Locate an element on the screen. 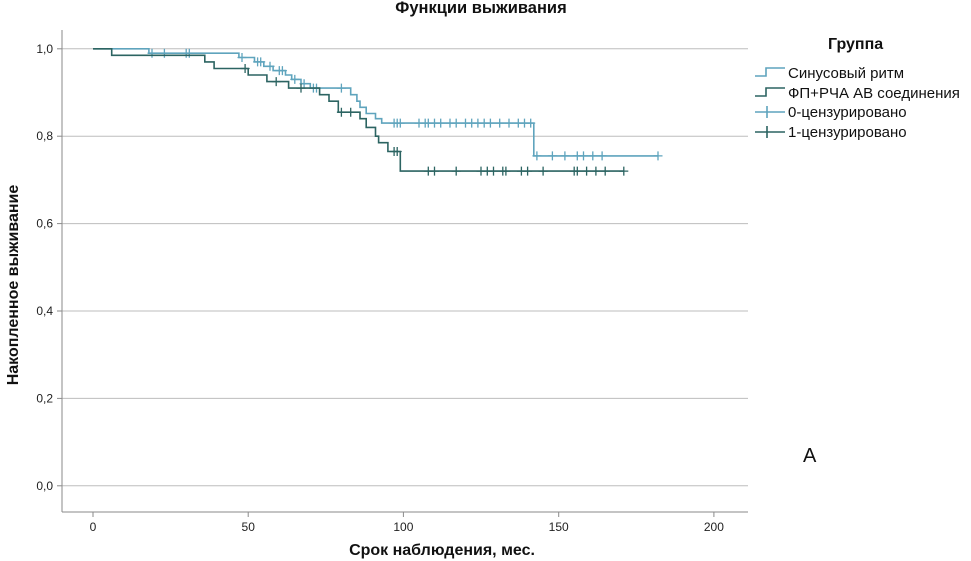 The image size is (971, 561). y-tick-label: 0,0 is located at coordinates (44, 486).